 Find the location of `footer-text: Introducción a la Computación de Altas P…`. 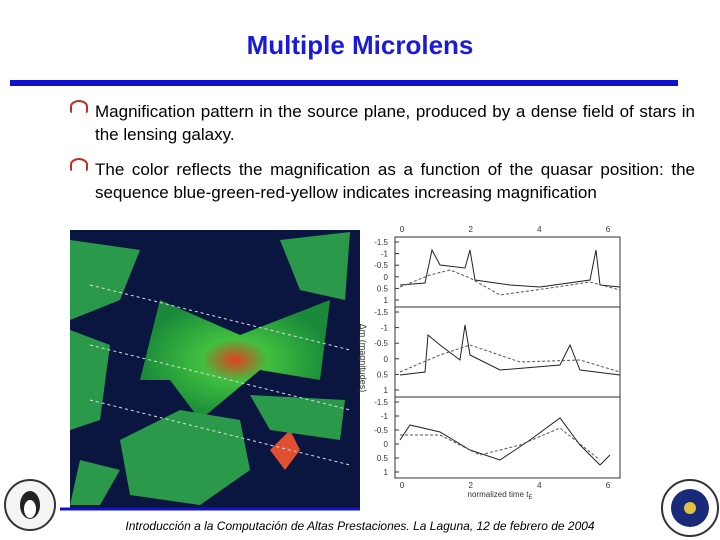

footer-text: Introducción a la Computación de Altas P… is located at coordinates (360, 526).